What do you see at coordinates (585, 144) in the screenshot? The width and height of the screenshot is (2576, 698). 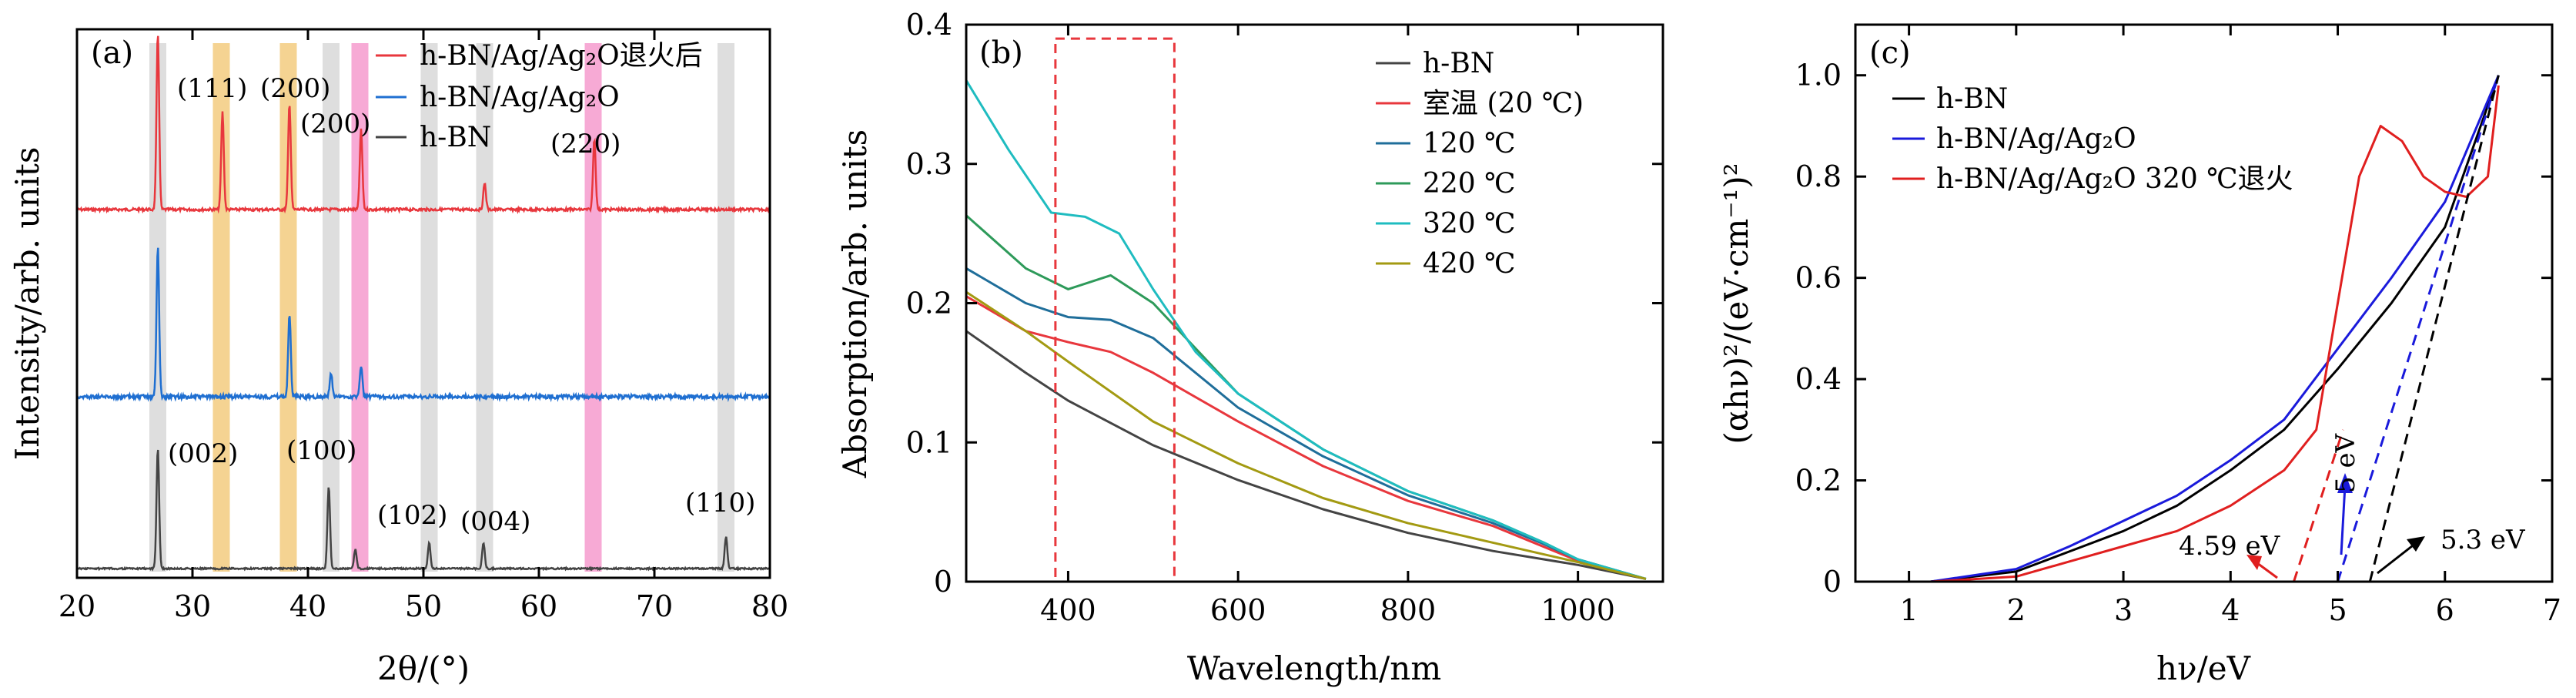 I see `a-annotation-220: (220)` at bounding box center [585, 144].